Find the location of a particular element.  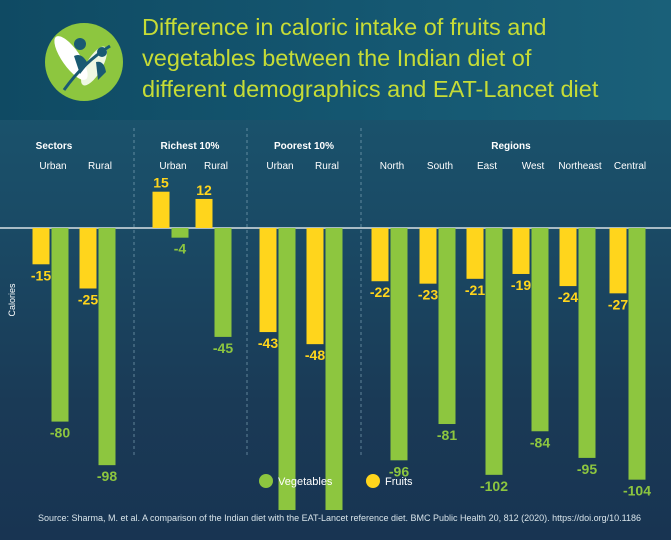

vegetable-value-label: -45 is located at coordinates (223, 348).